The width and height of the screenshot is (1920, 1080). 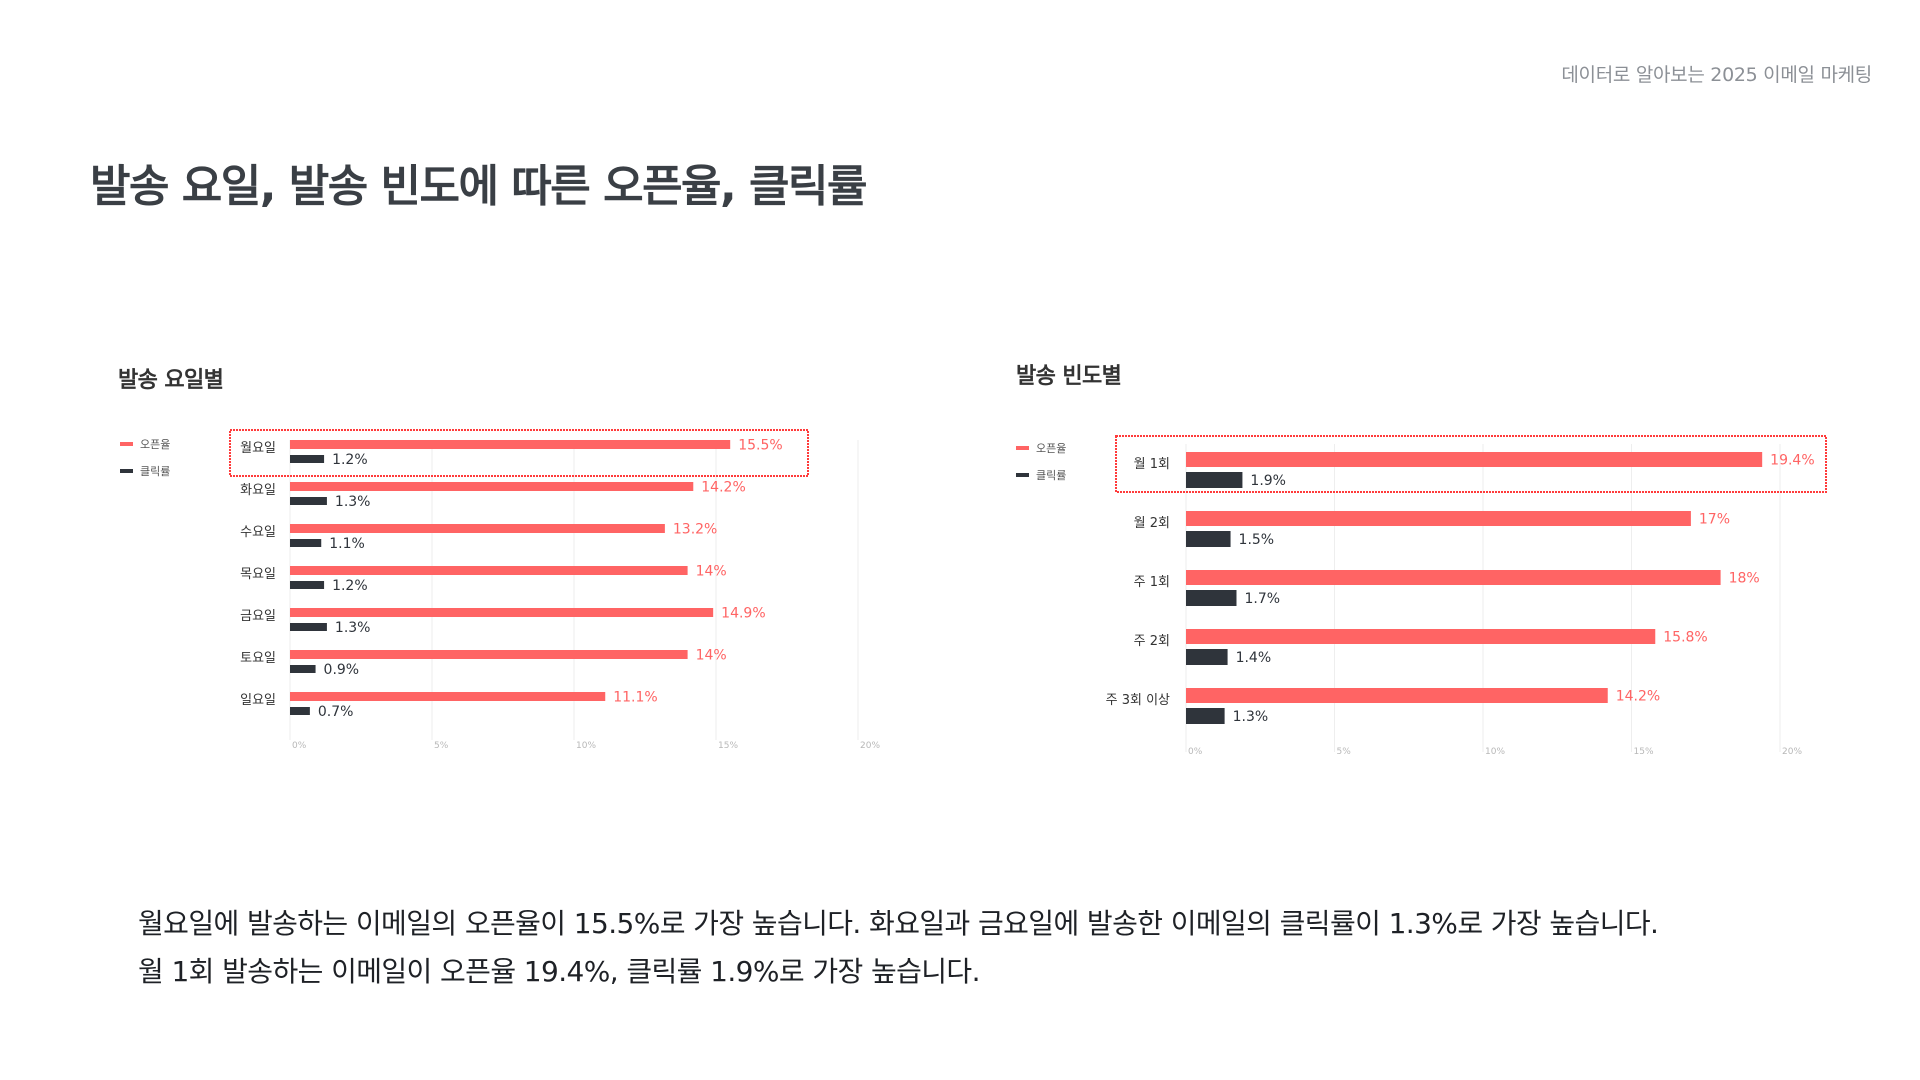 What do you see at coordinates (1254, 658) in the screenshot?
I see `data-label-click: 1.4%` at bounding box center [1254, 658].